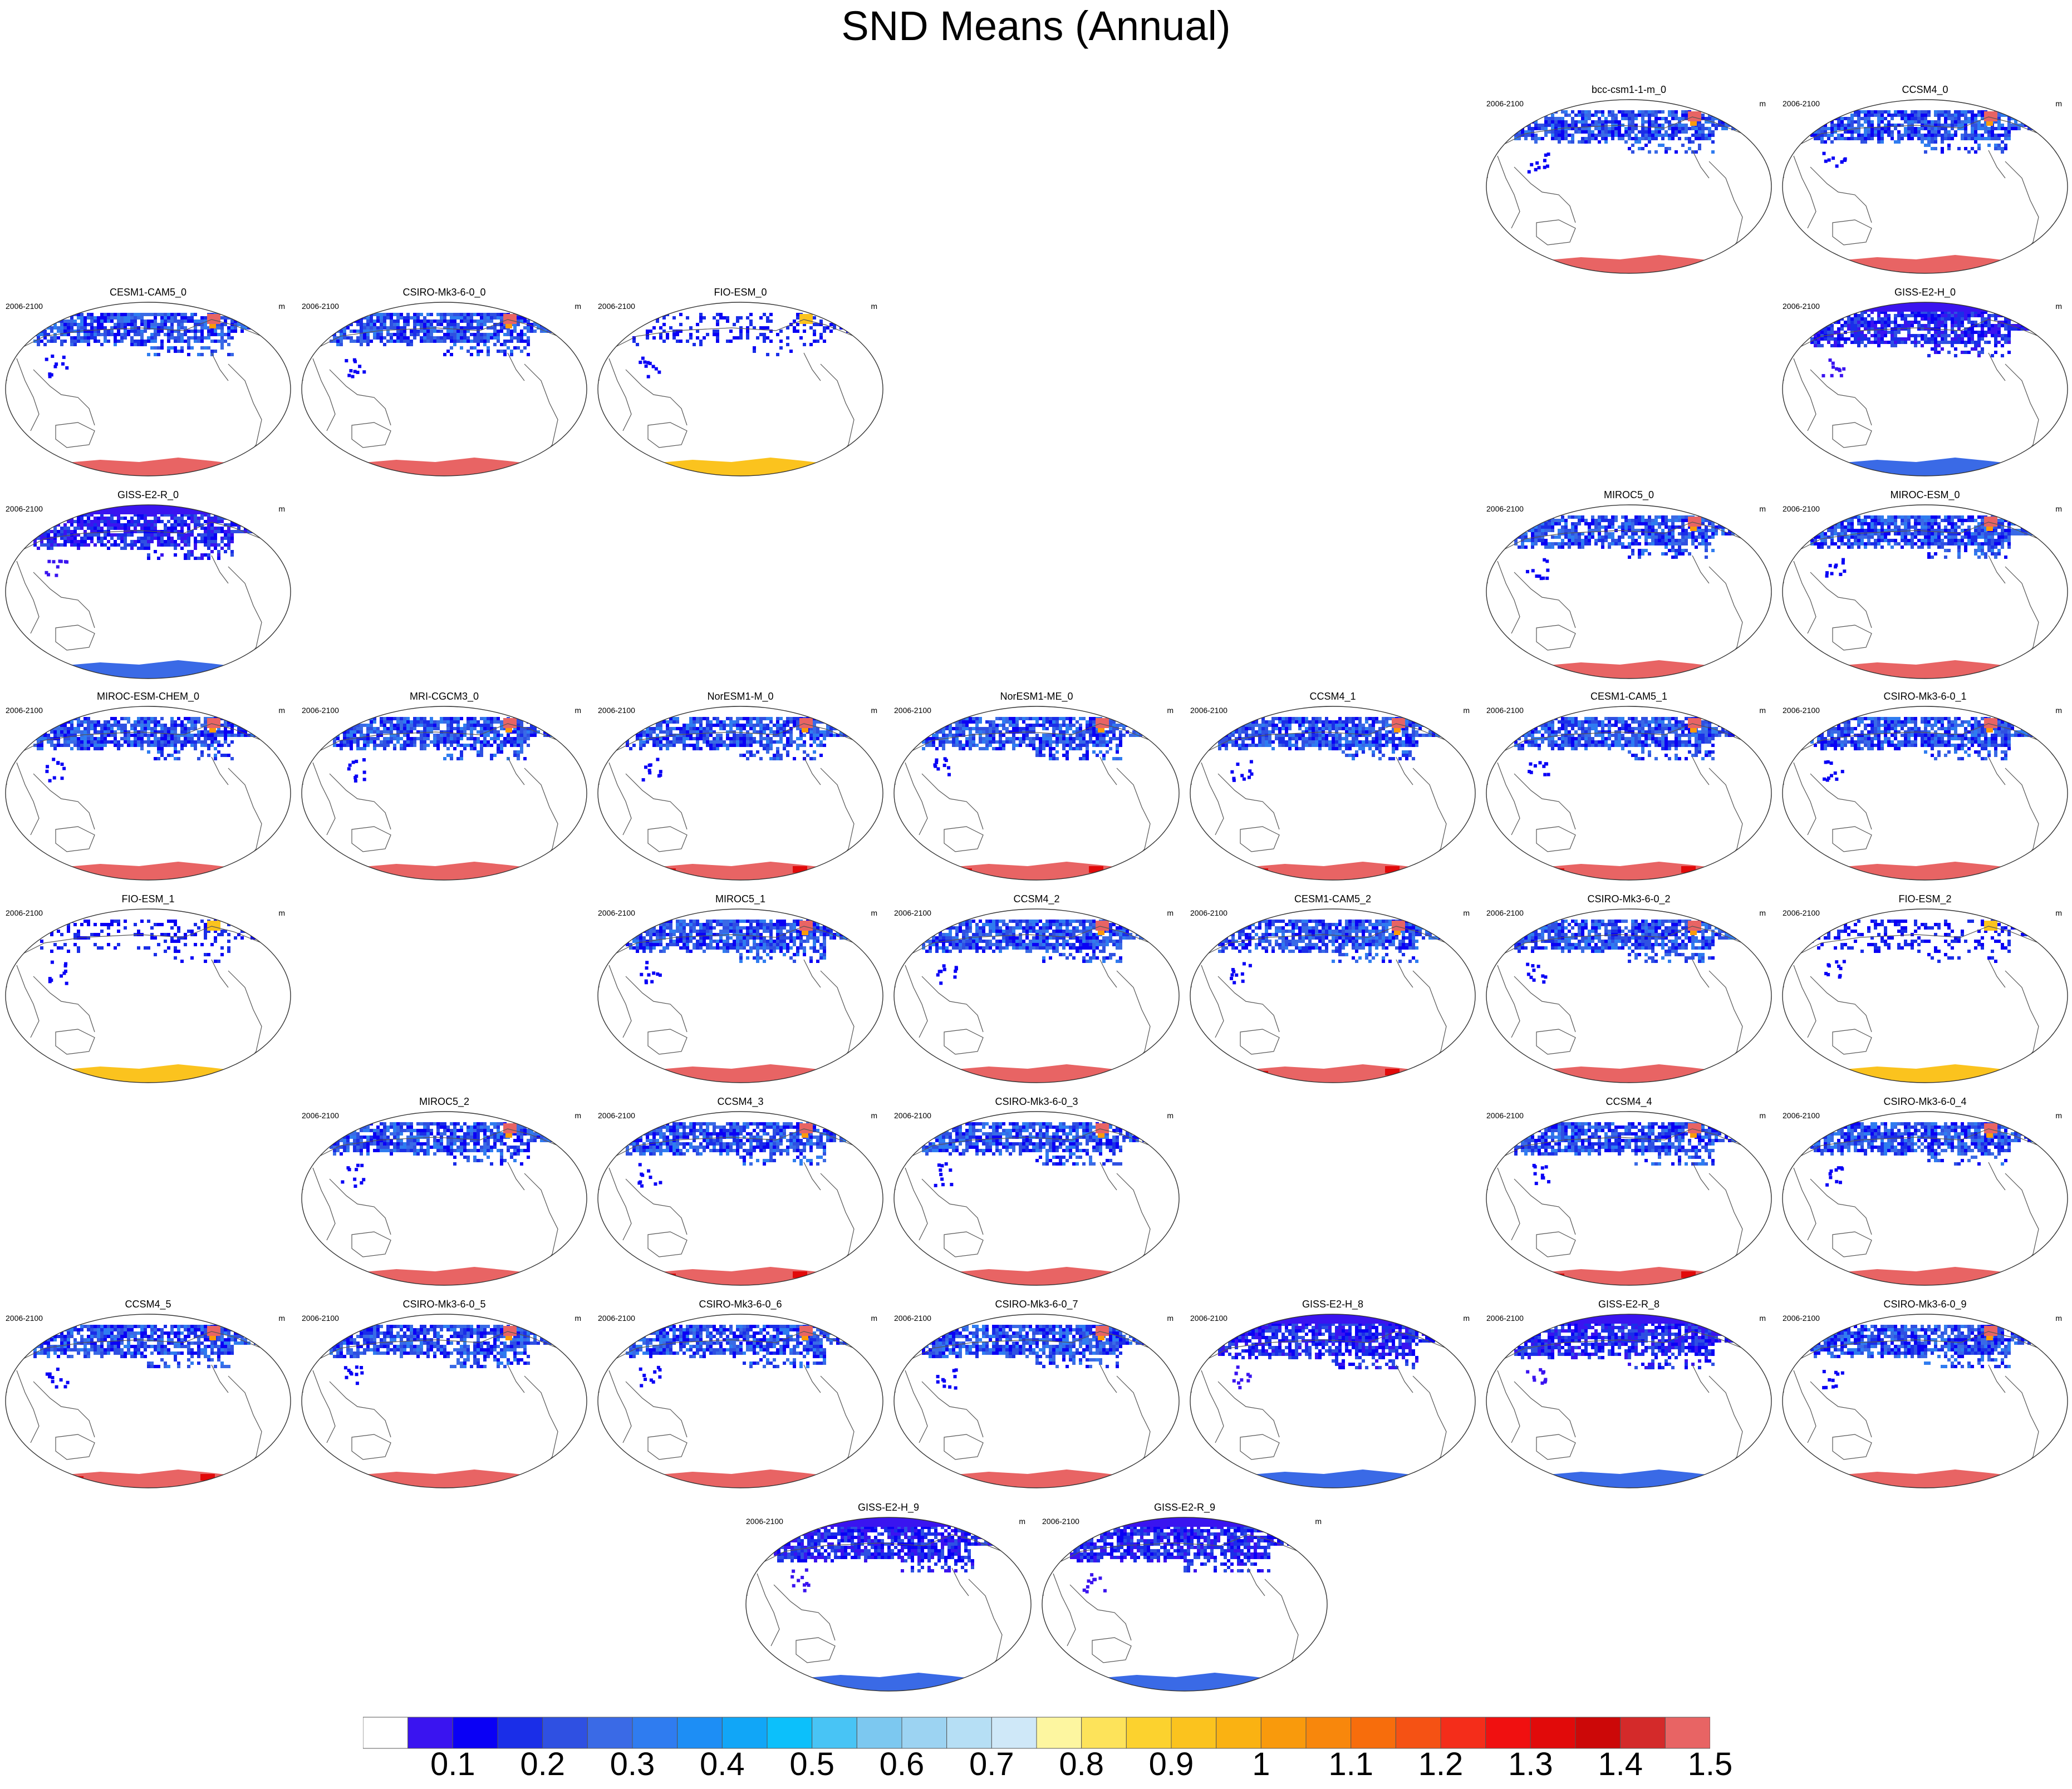 Image resolution: width=2072 pixels, height=1789 pixels. I want to click on map-panel: MIROC5_1 2006-2100 m, so click(740, 990).